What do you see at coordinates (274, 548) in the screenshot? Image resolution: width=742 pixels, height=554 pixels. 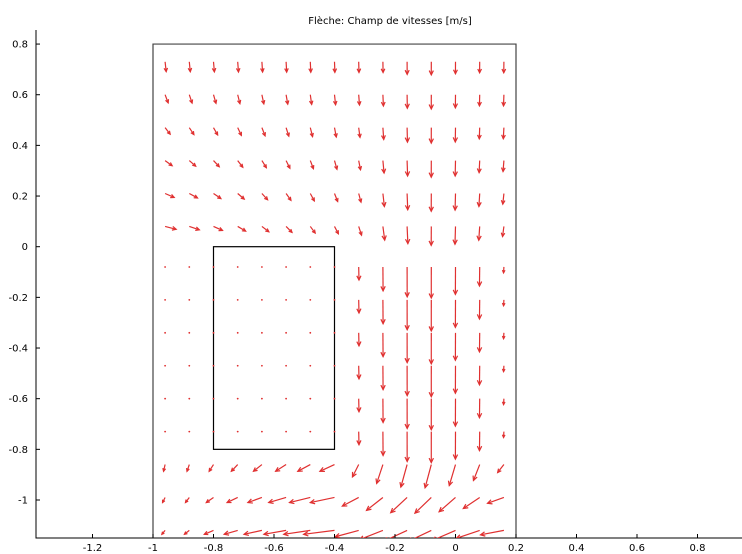 I see `x-tick-label: -0.6` at bounding box center [274, 548].